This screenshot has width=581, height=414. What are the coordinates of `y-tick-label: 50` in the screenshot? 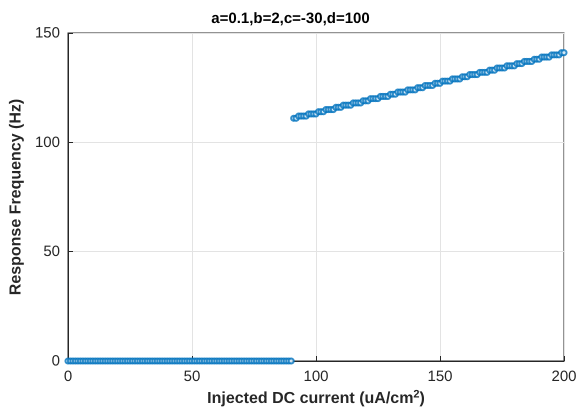 It's located at (51, 251).